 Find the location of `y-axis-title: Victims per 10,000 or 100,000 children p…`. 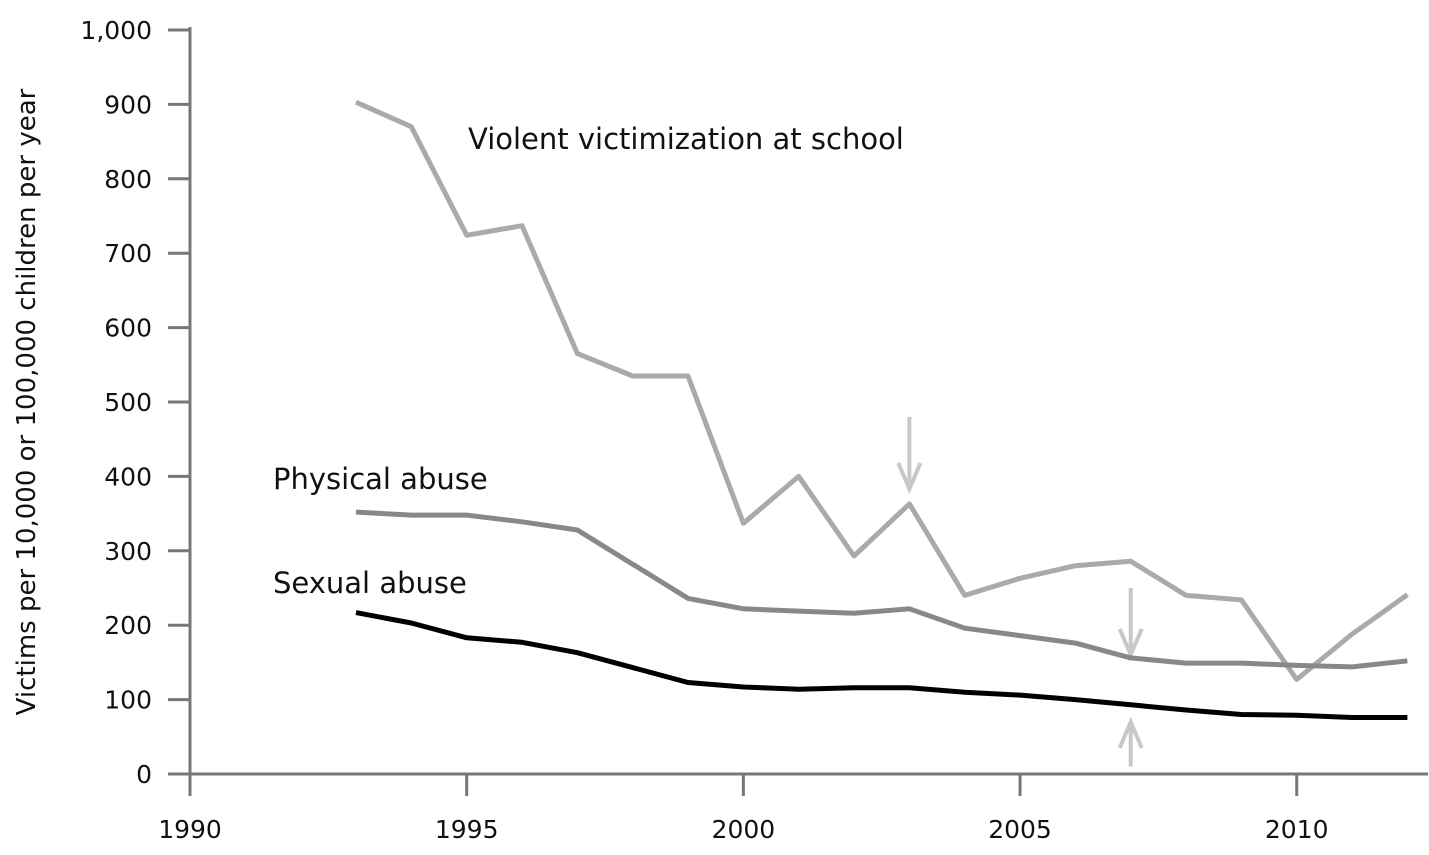

y-axis-title: Victims per 10,000 or 100,000 children p… is located at coordinates (27, 401).